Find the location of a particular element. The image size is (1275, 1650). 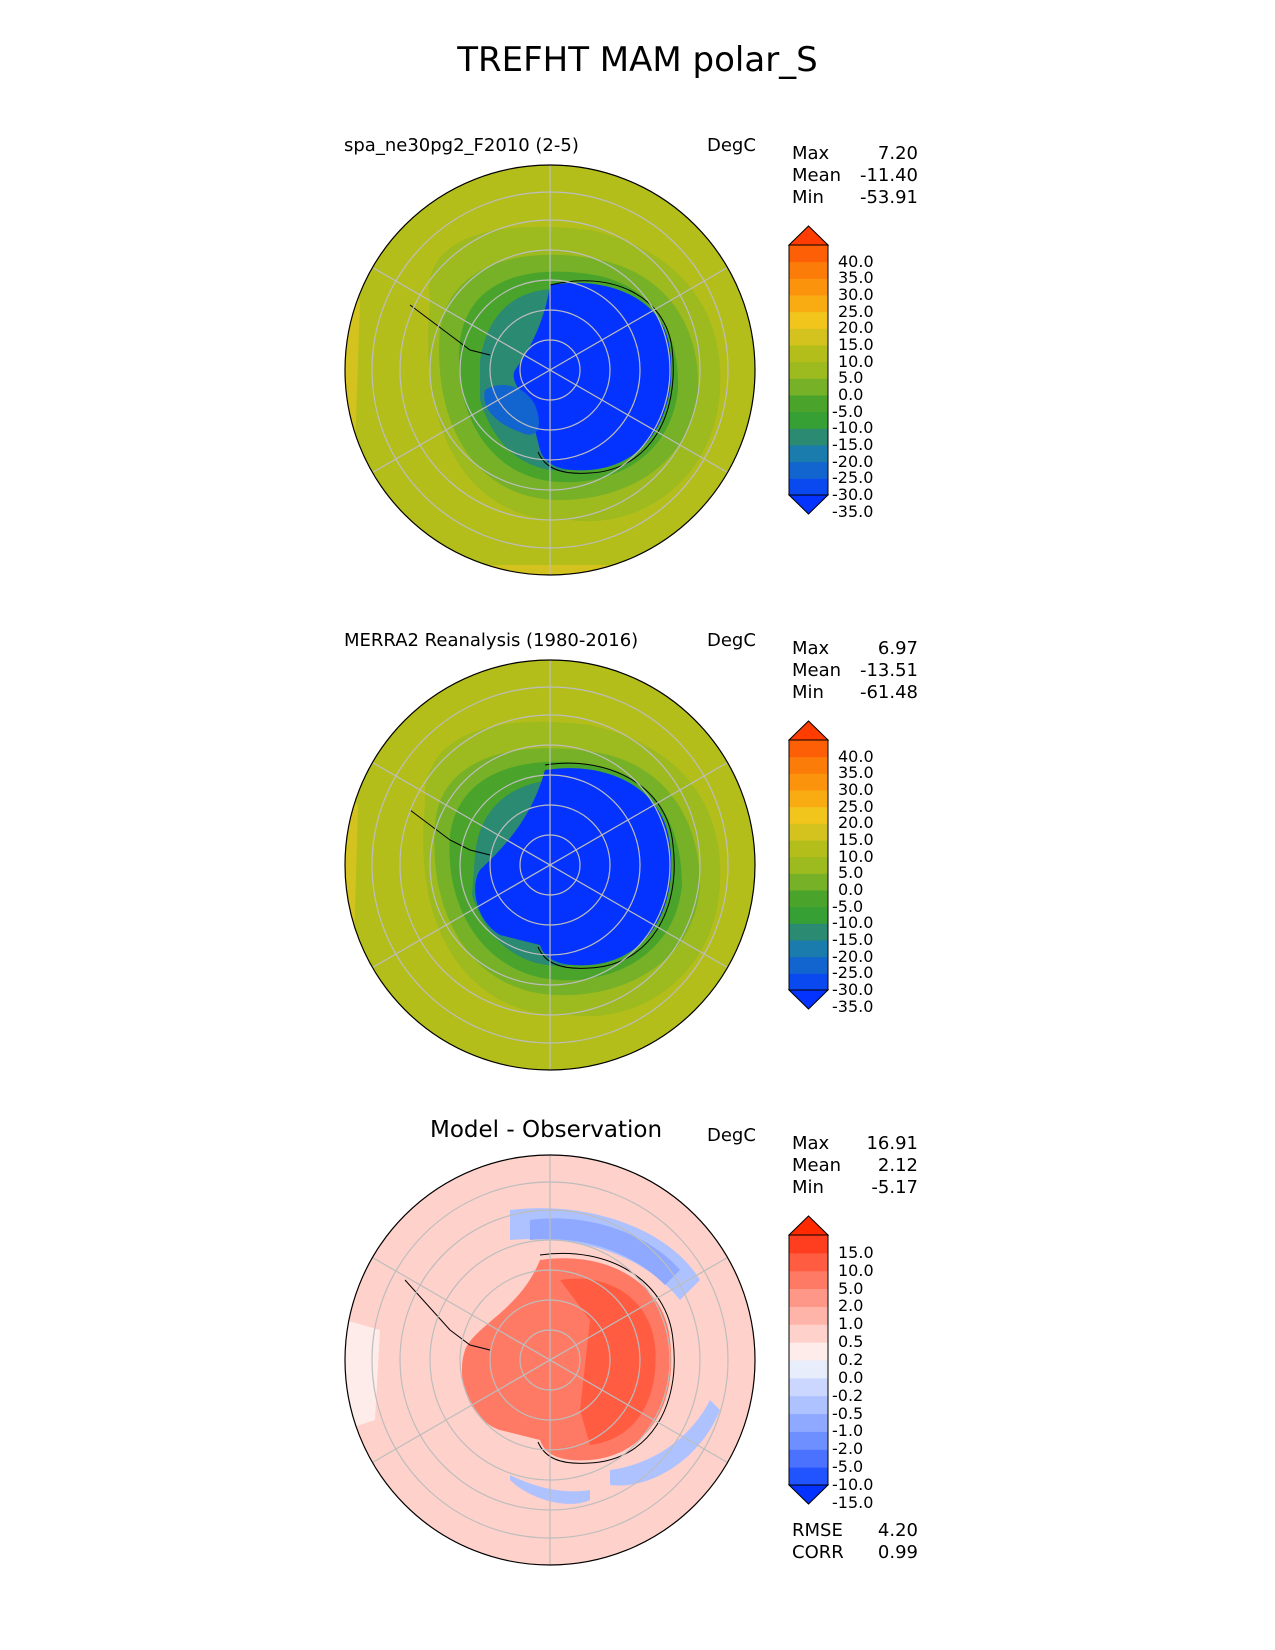

colorbar-tick-label: -1.0 is located at coordinates (848, 1431).